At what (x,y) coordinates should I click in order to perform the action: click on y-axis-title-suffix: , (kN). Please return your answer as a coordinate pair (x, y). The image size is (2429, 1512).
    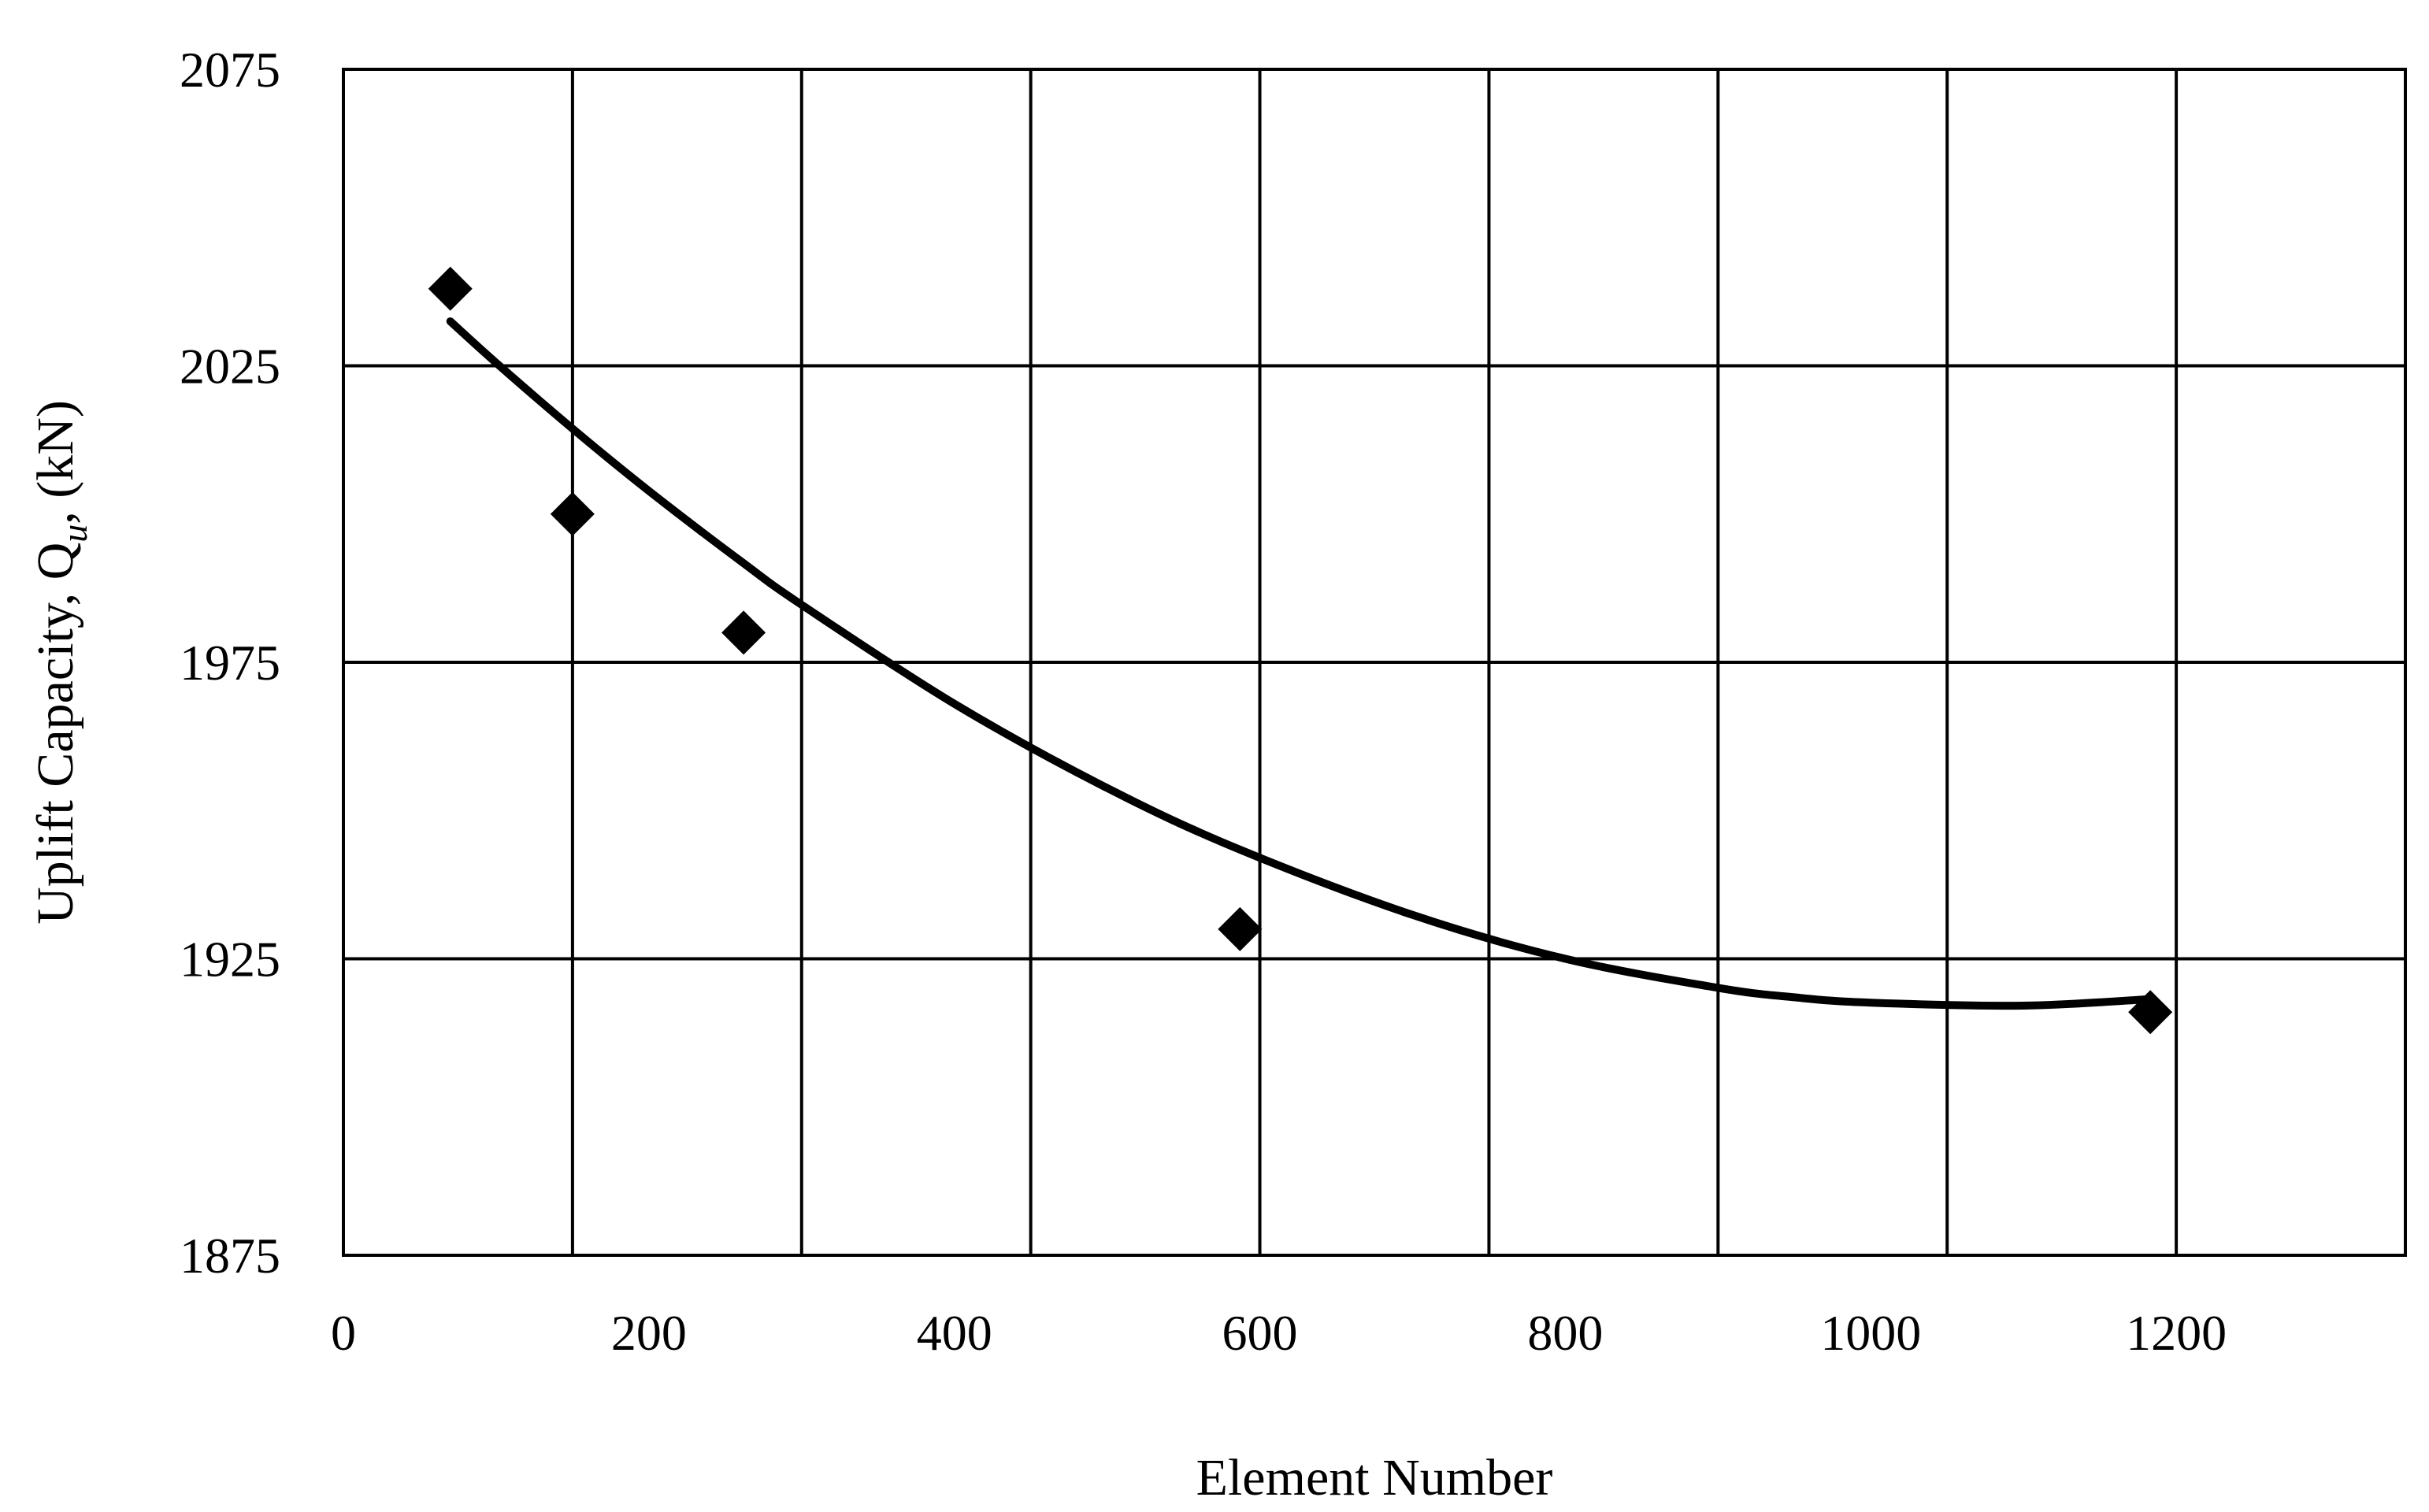
    Looking at the image, I should click on (55, 462).